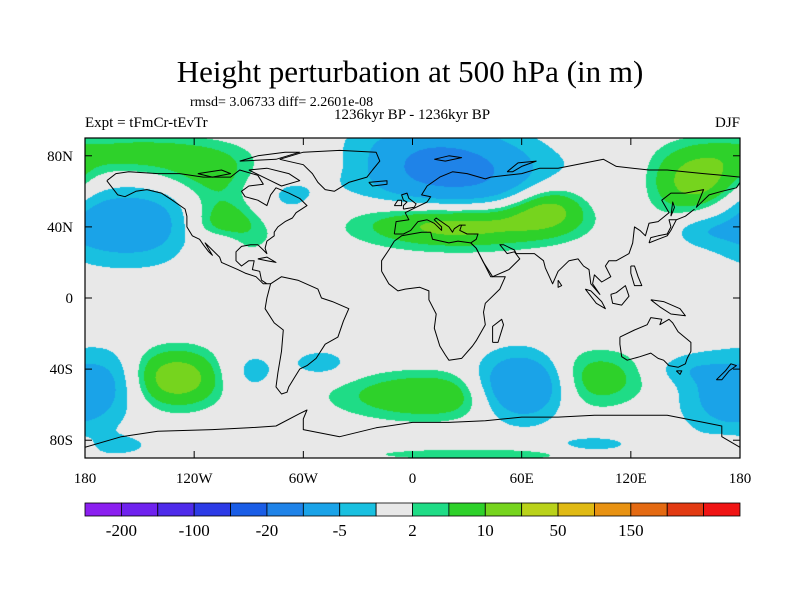  Describe the element at coordinates (685, 214) in the screenshot. I see `coastline-hokkaido-kuril` at that location.